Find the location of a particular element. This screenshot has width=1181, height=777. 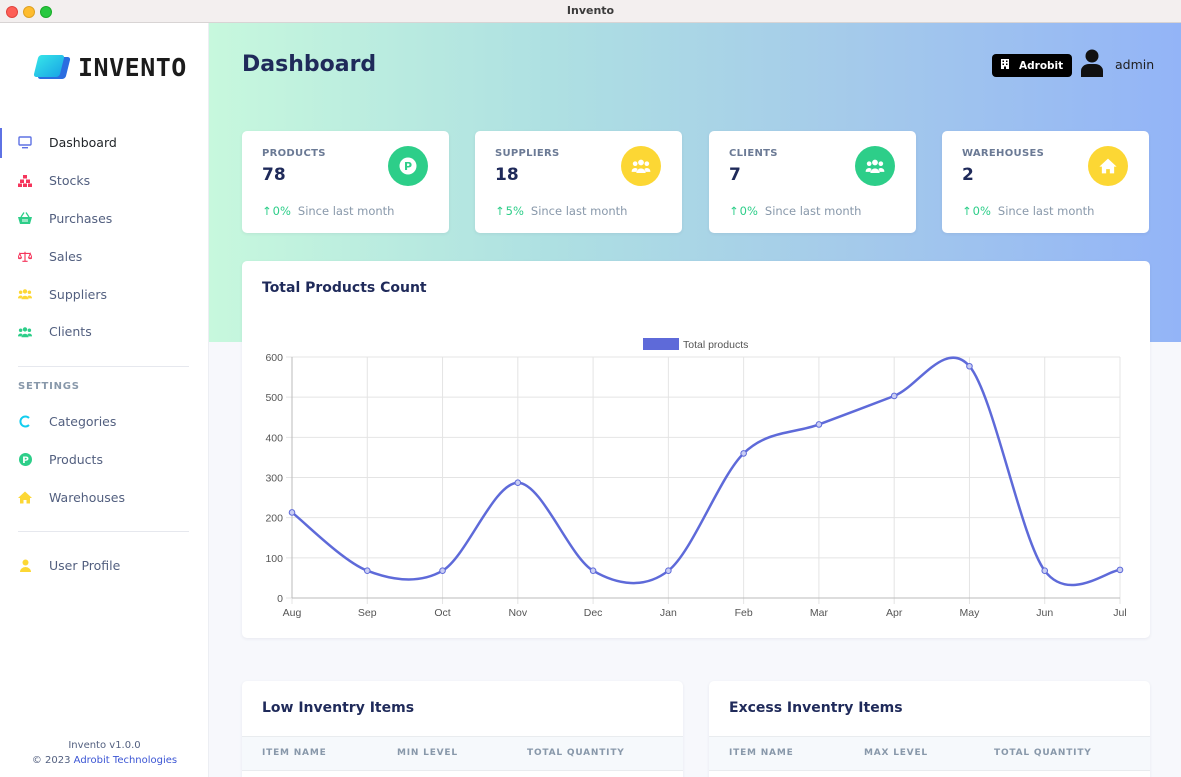

brand: INVENTO is located at coordinates (110, 67).